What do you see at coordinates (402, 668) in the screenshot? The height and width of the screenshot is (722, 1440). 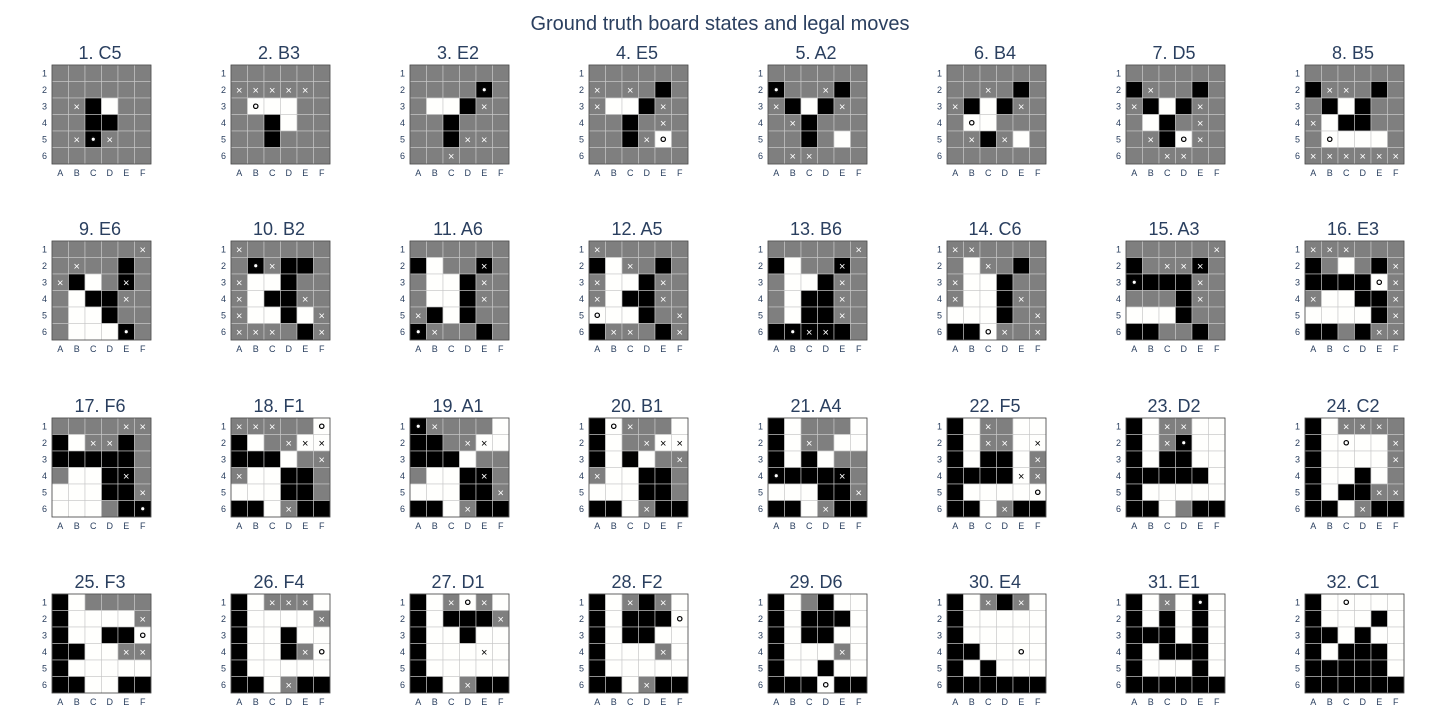 I see `row-tick-label: 5` at bounding box center [402, 668].